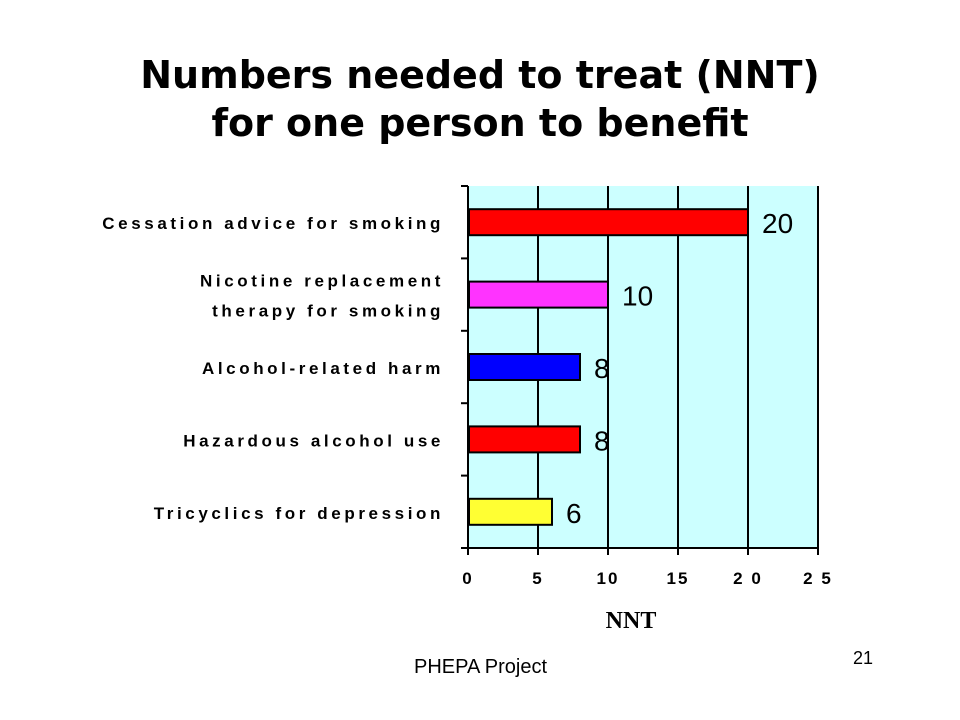 This screenshot has height=720, width=960. Describe the element at coordinates (818, 578) in the screenshot. I see `x-tick-label-5: 2 5` at that location.